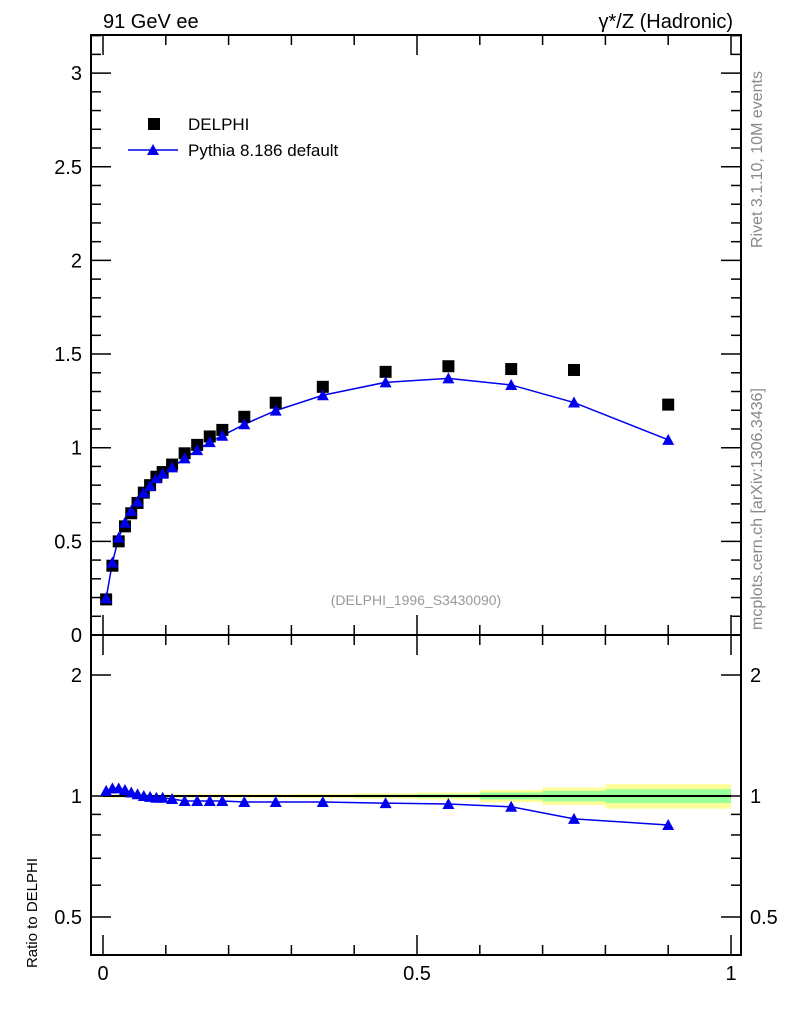  Describe the element at coordinates (68, 918) in the screenshot. I see `ratio-y-tick-label: 0.5` at that location.